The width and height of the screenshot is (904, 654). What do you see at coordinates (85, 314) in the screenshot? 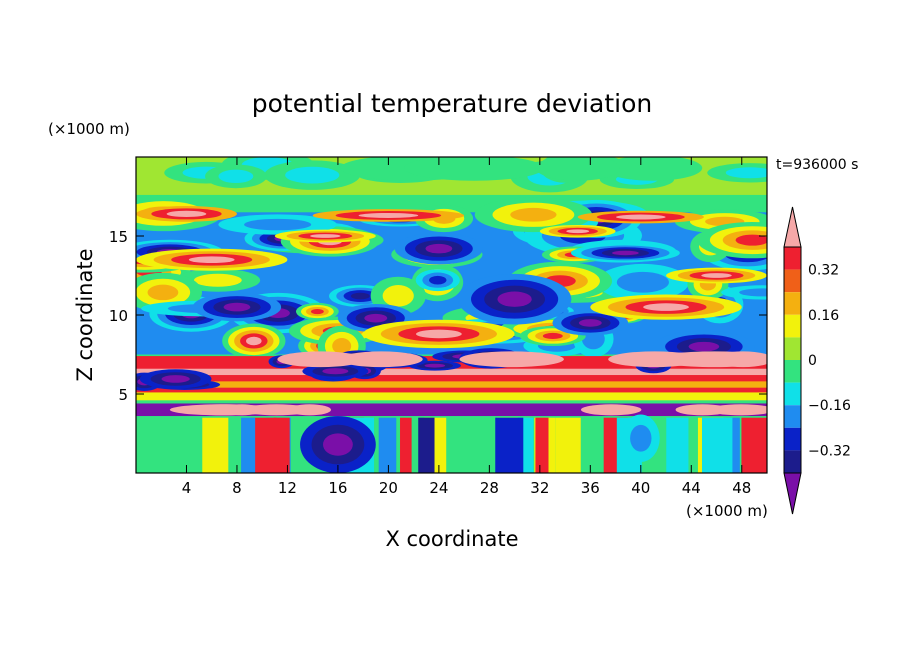
I see `y-axis-label: Z coordinate` at bounding box center [85, 314].